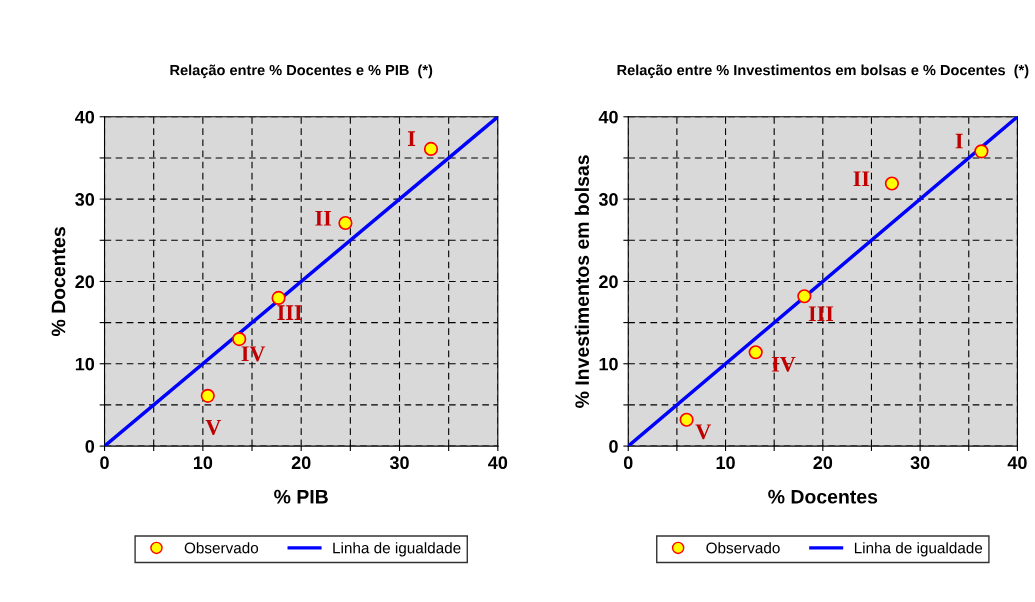 This screenshot has width=1035, height=602. What do you see at coordinates (823, 496) in the screenshot?
I see `x-axis-title: % Docentes` at bounding box center [823, 496].